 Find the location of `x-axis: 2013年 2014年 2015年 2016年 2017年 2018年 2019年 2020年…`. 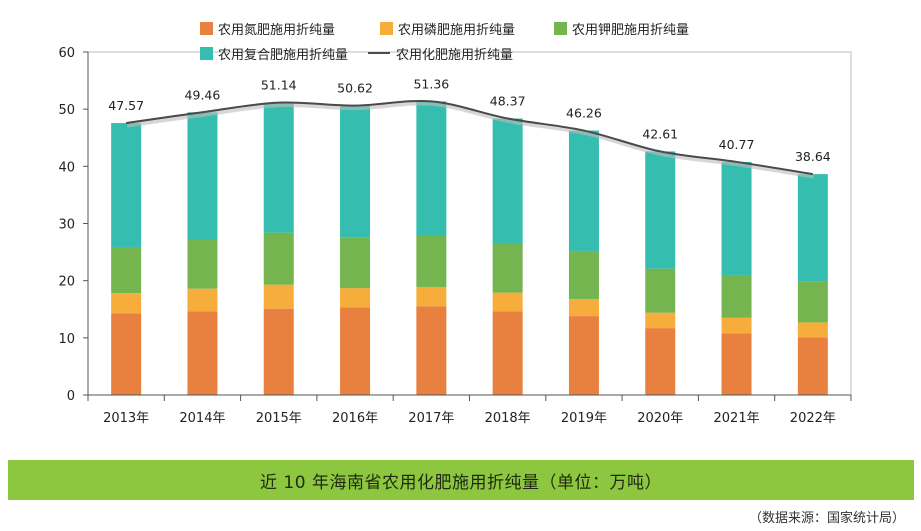

x-axis: 2013年 2014年 2015年 2016年 2017年 2018年 2019年 2020年… is located at coordinates (469, 410).